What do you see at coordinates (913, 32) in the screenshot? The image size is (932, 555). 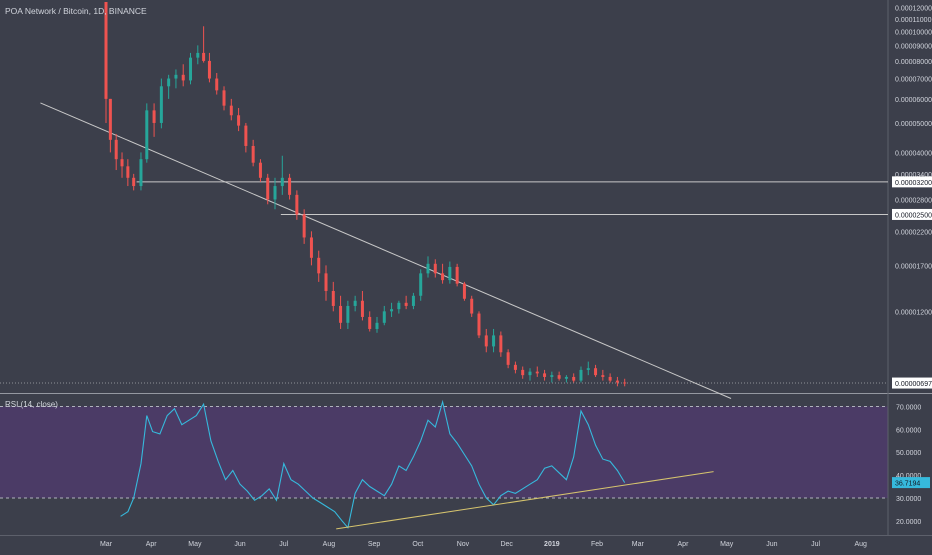 I see `price-tick-label: 0.00010000` at bounding box center [913, 32].